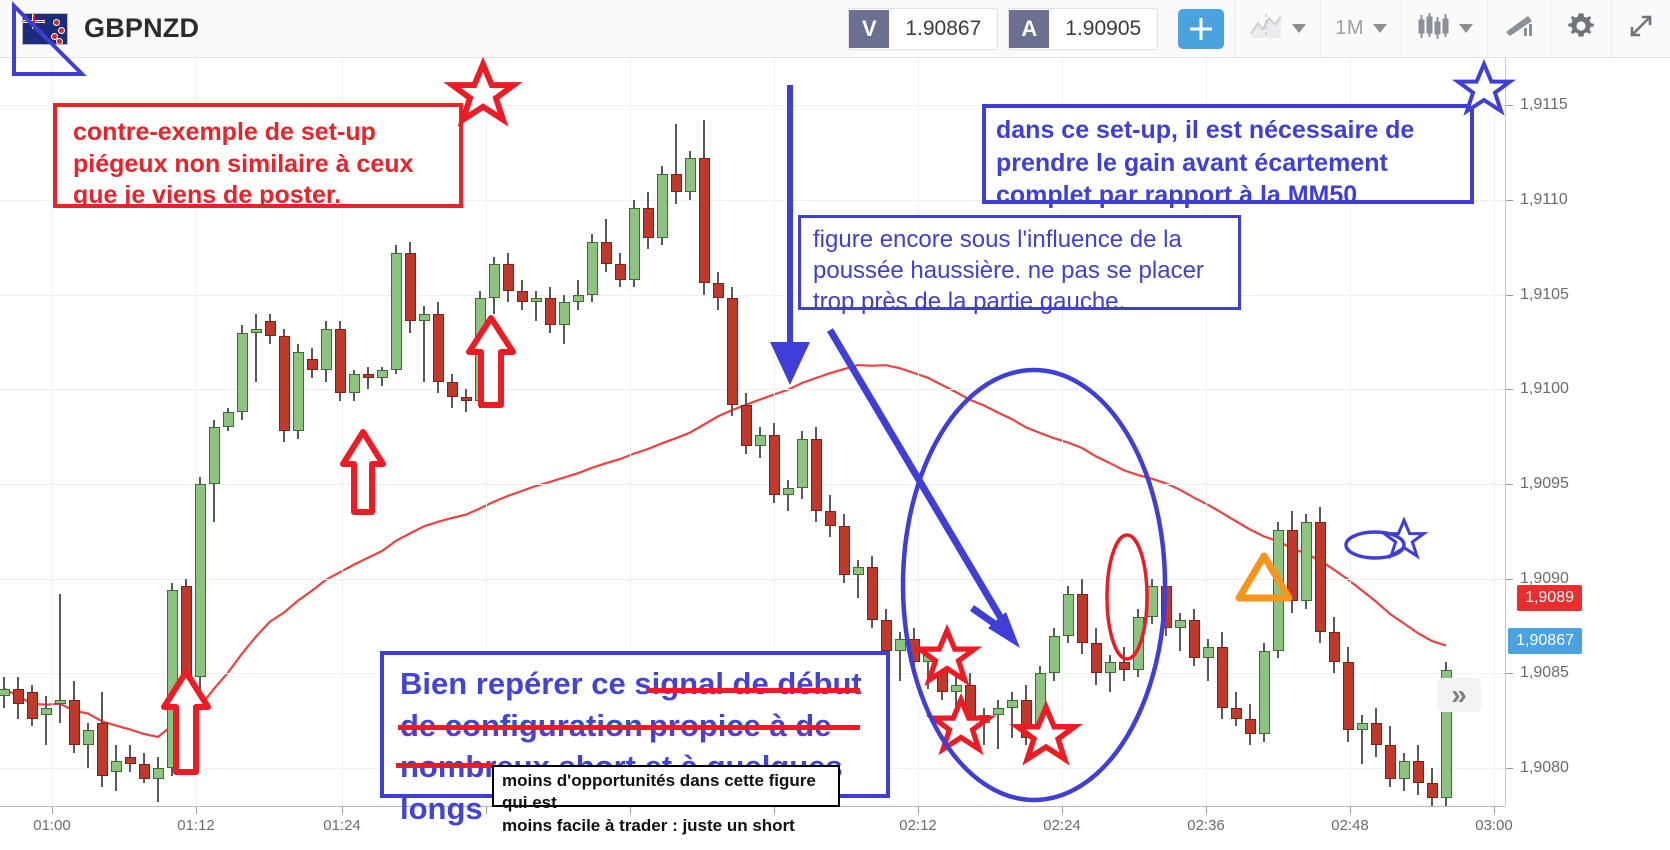 The height and width of the screenshot is (850, 1670). I want to click on indicators-button, so click(1518, 29).